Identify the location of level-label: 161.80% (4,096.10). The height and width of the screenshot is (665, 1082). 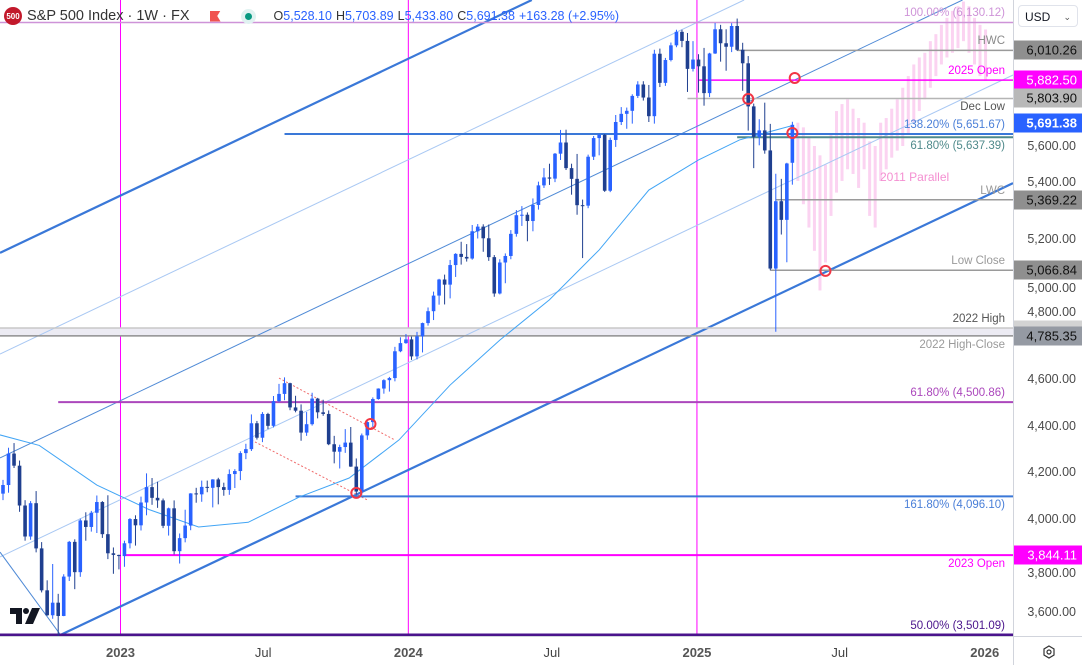
(954, 505).